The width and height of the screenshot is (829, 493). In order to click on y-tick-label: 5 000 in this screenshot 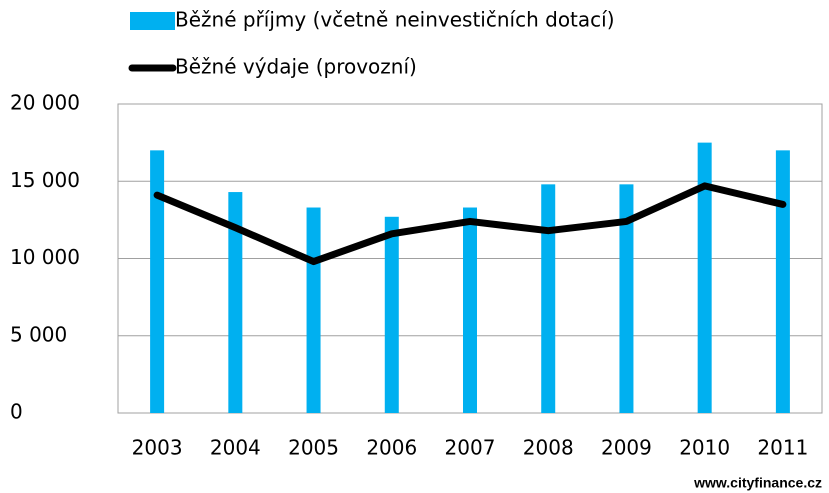, I will do `click(38, 334)`.